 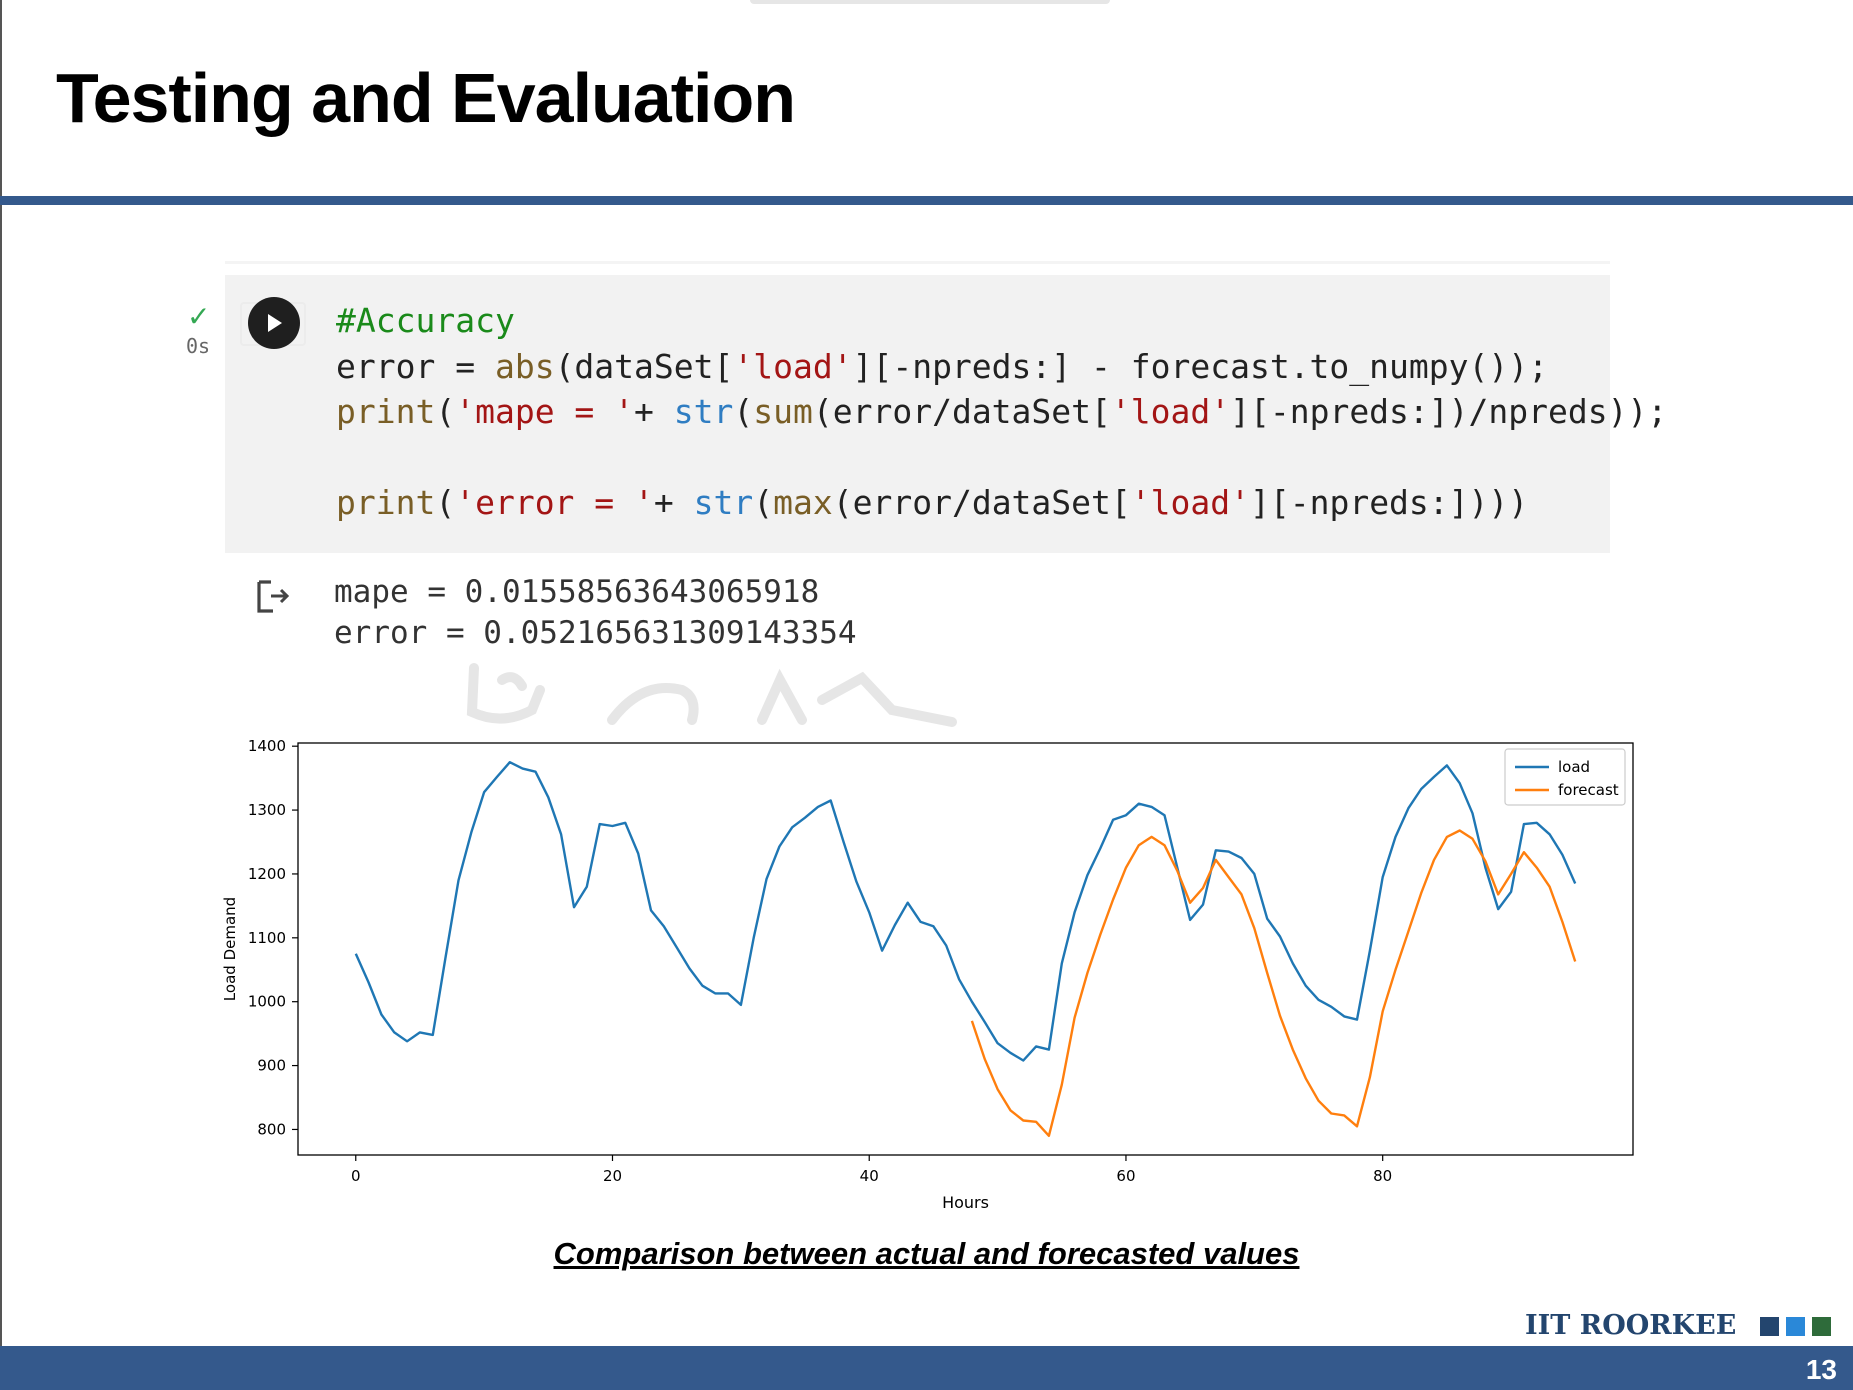 What do you see at coordinates (930, 2) in the screenshot?
I see `slide-top-tab` at bounding box center [930, 2].